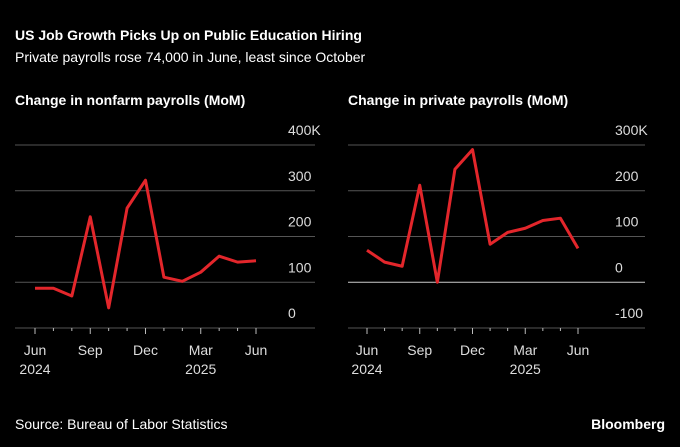 The width and height of the screenshot is (680, 447). What do you see at coordinates (121, 424) in the screenshot?
I see `source: Source: Bureau of Labor Statistics` at bounding box center [121, 424].